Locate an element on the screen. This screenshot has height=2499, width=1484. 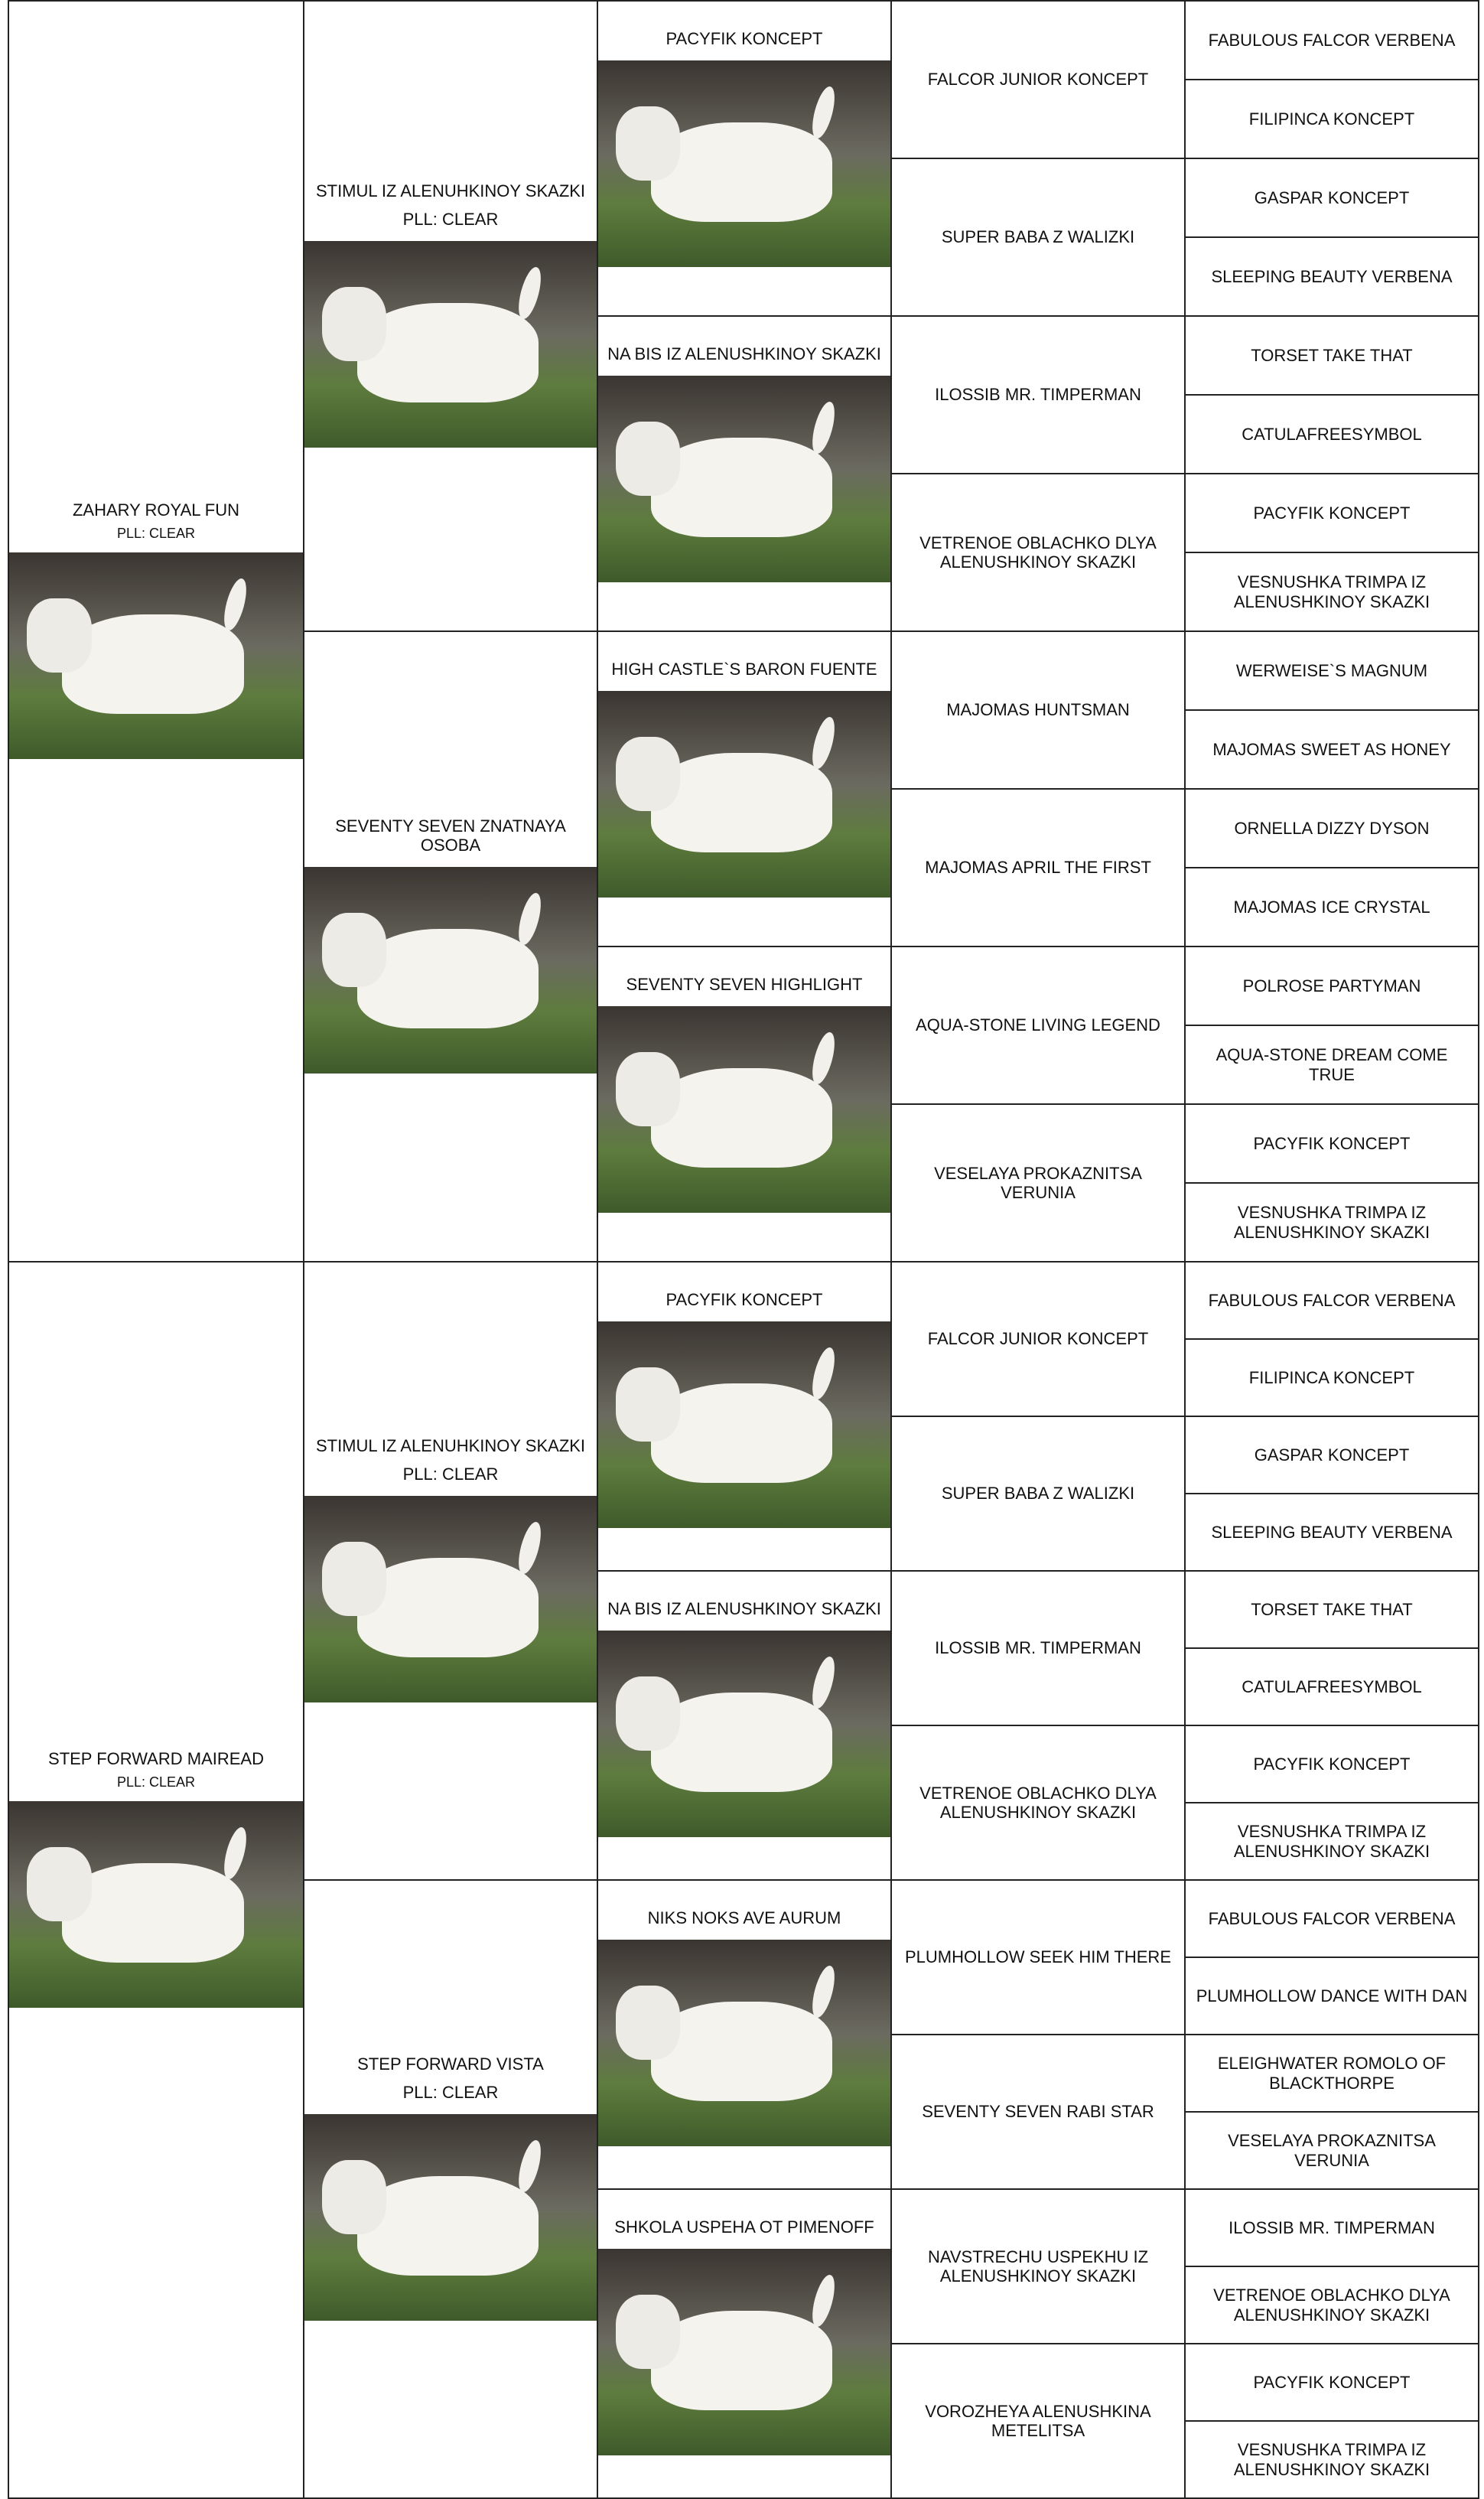
pedigree-cell: HIGH CASTLE`S BARON FUENTE is located at coordinates (744, 789).